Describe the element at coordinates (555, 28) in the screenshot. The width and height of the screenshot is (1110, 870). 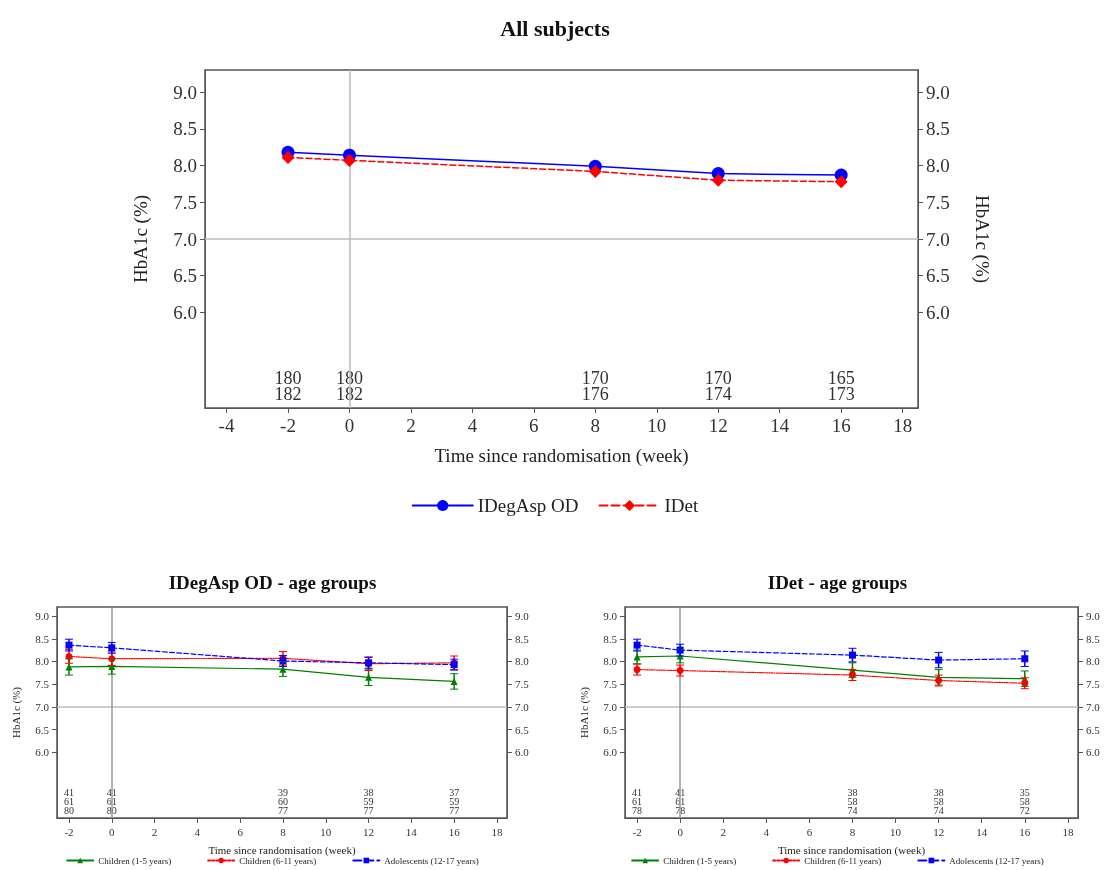
I see `chart-title: All subjects` at that location.